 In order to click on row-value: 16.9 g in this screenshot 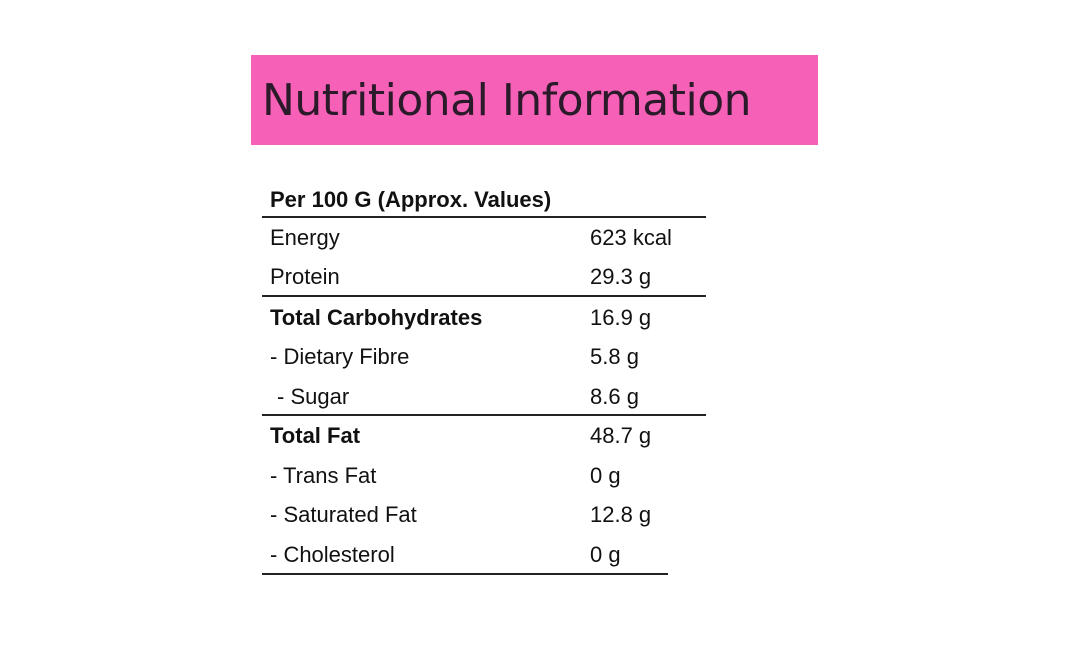, I will do `click(621, 317)`.